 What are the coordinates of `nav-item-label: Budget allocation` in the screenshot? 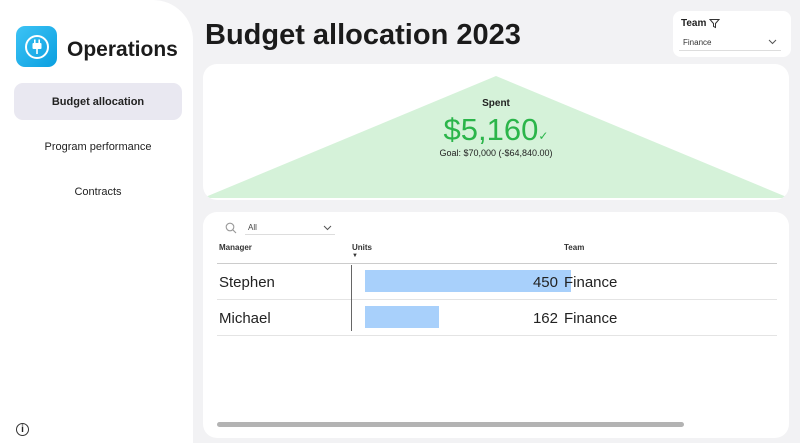 It's located at (98, 101).